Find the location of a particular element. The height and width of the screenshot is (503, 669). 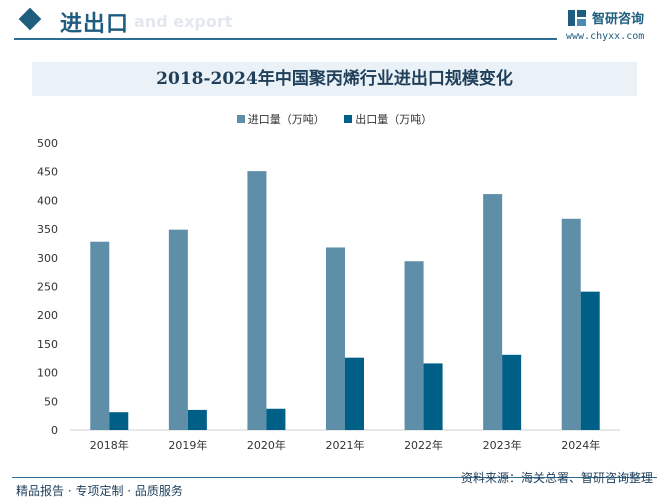

legend-item-import: 进口量（万吨） is located at coordinates (280, 119).